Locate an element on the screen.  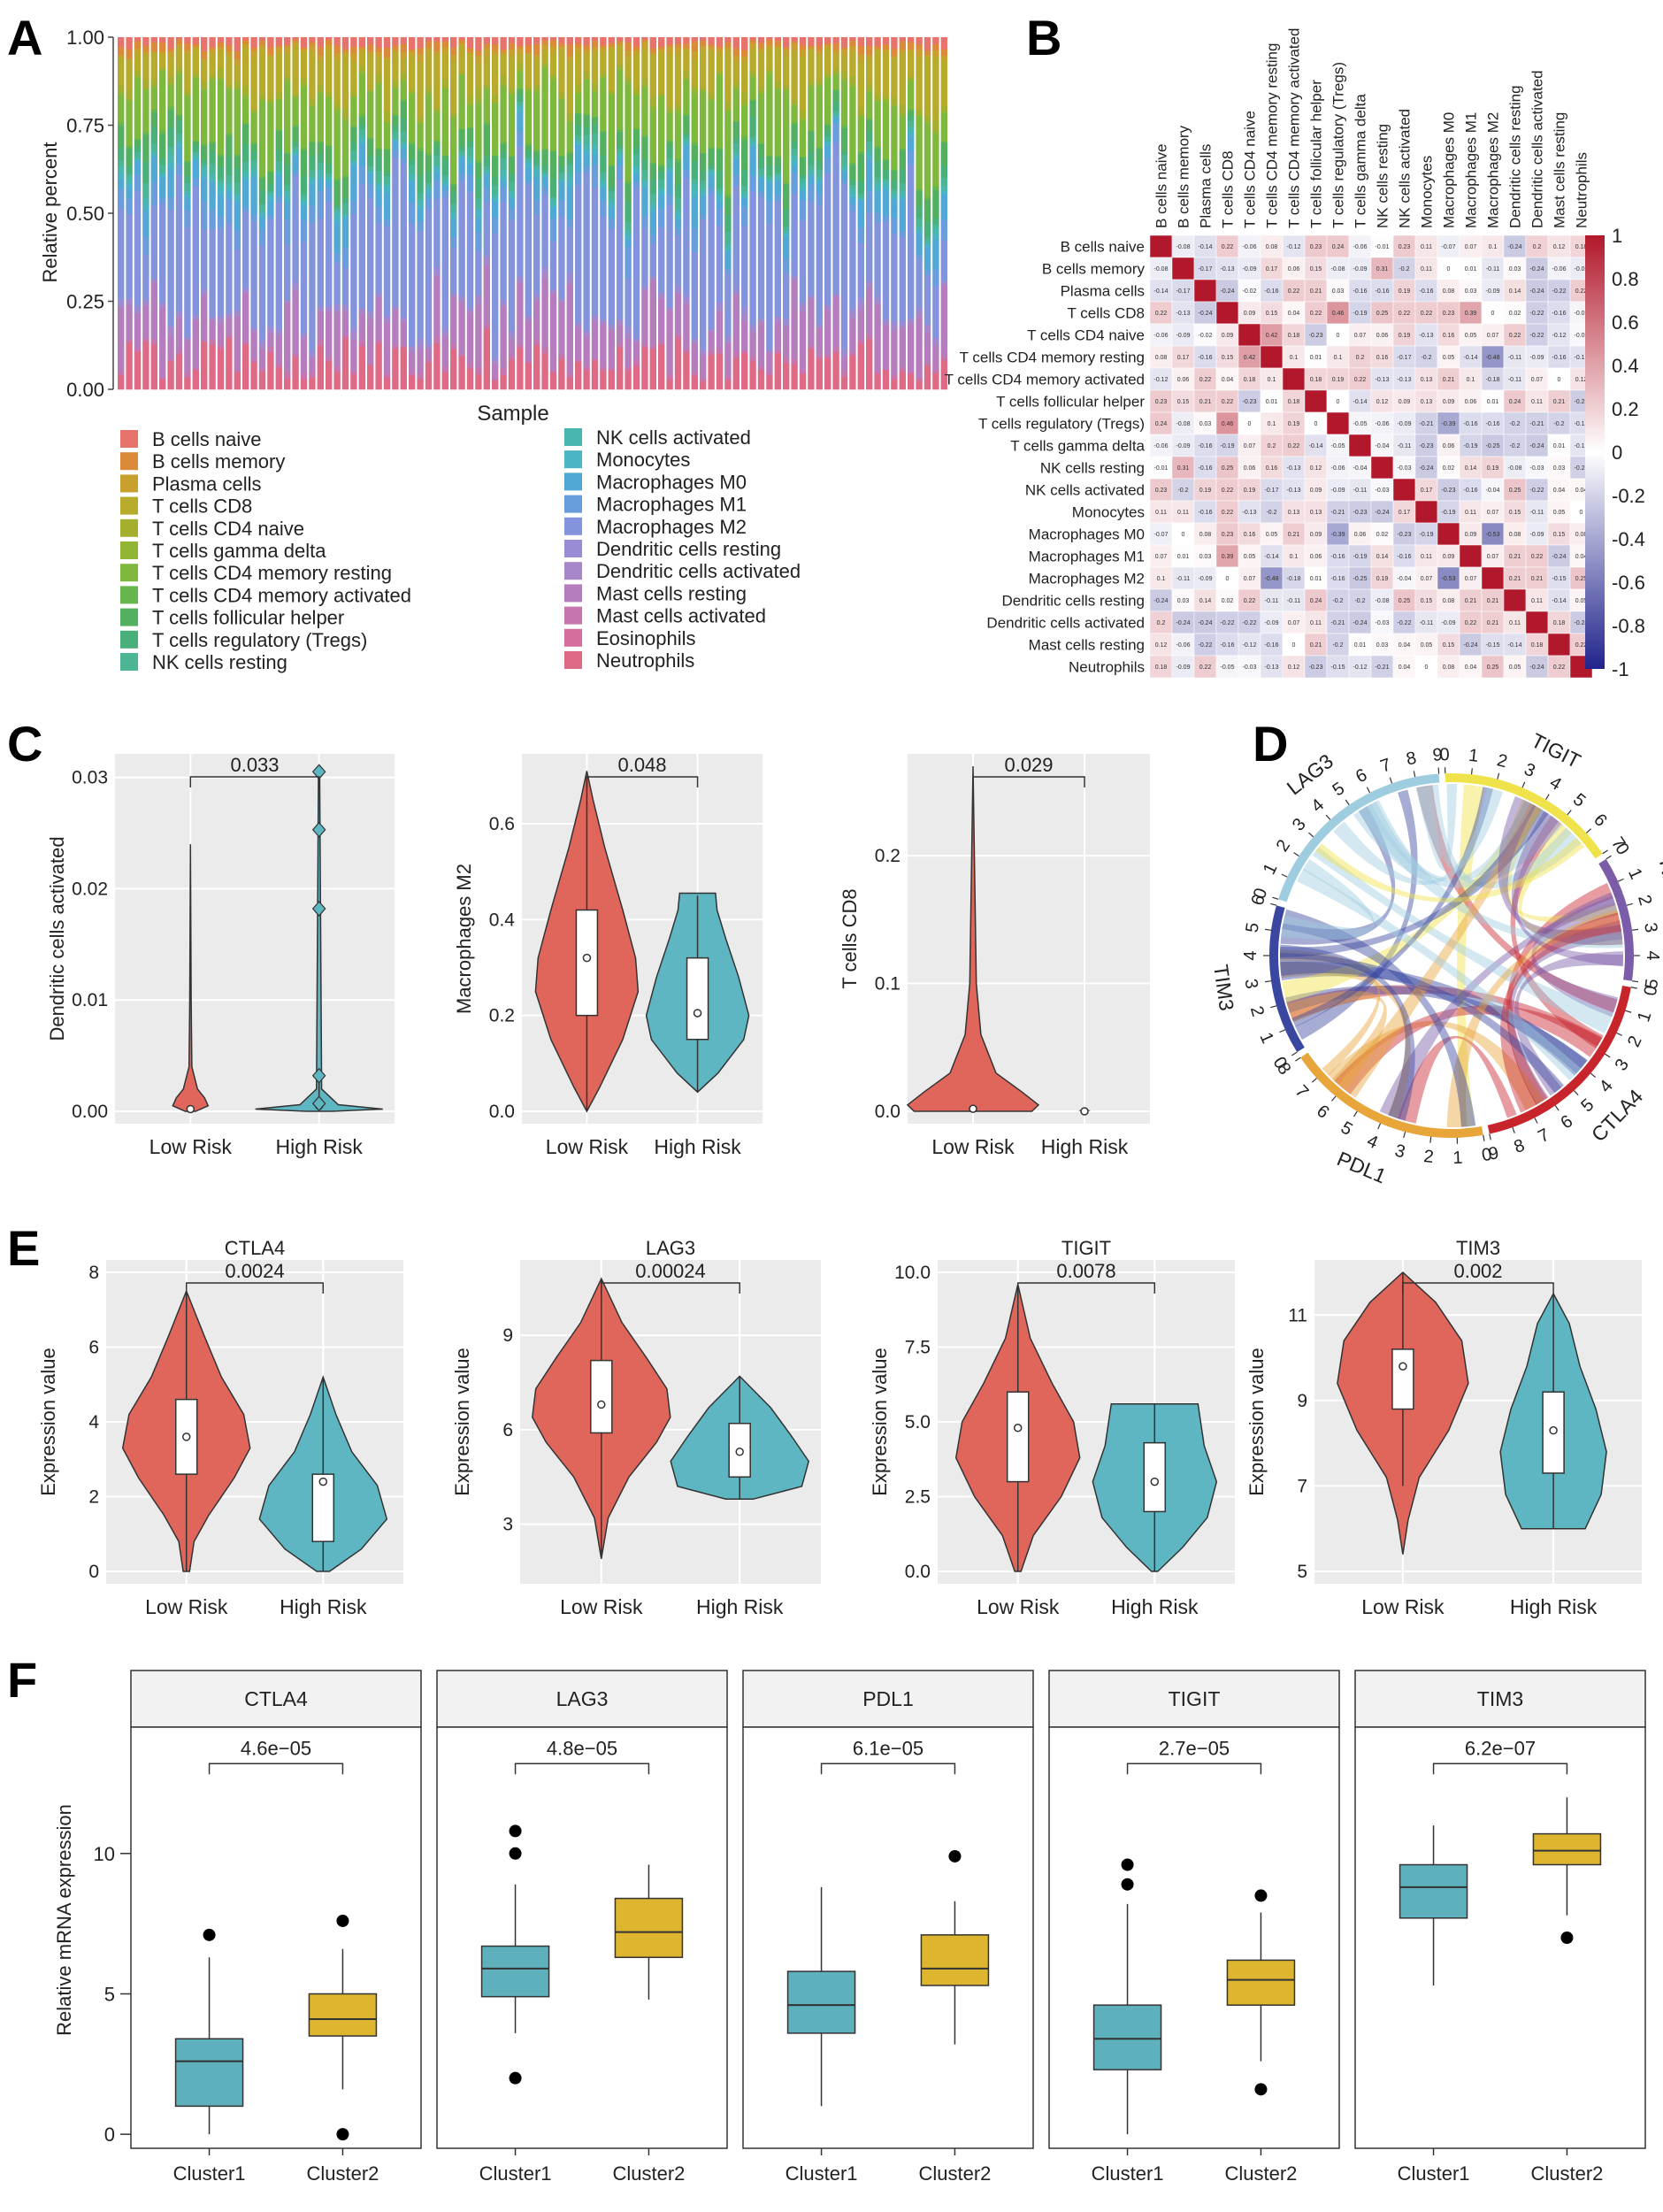
heatmap-cell-value: -0.25 is located at coordinates (1493, 446).